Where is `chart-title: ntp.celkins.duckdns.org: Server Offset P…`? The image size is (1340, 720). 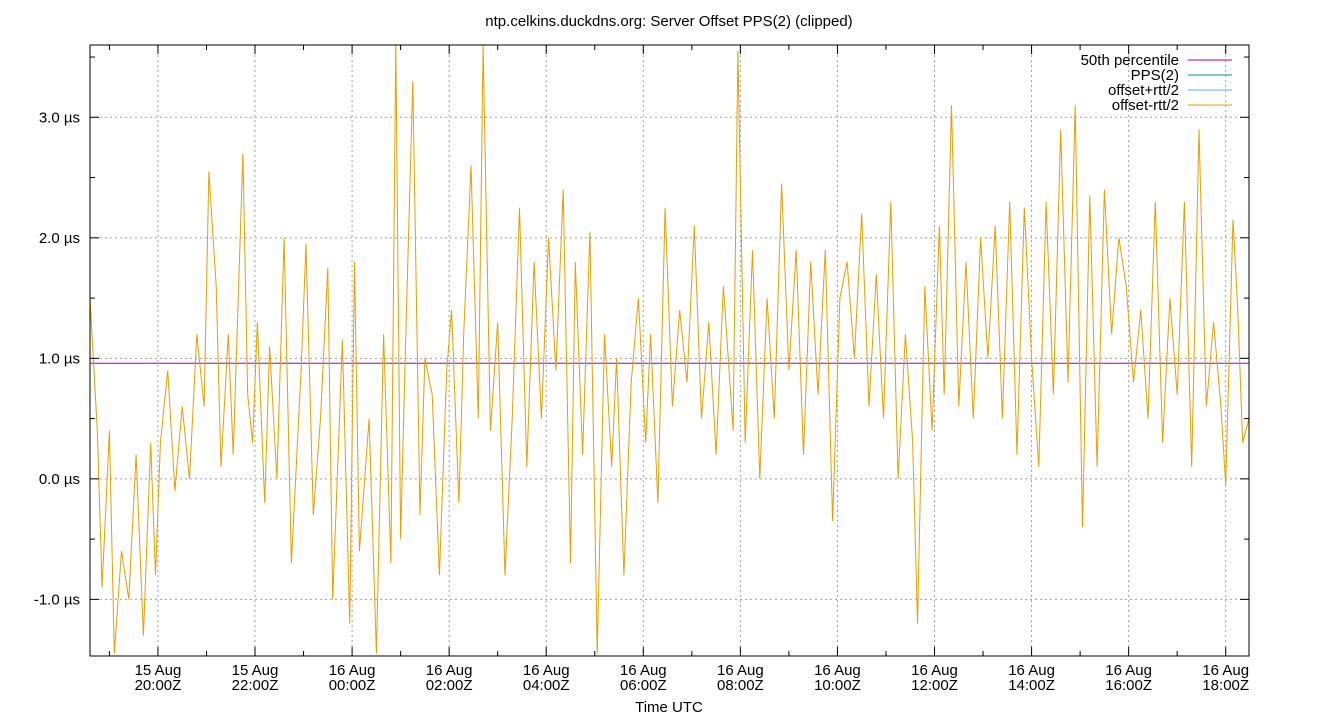
chart-title: ntp.celkins.duckdns.org: Server Offset P… is located at coordinates (668, 21).